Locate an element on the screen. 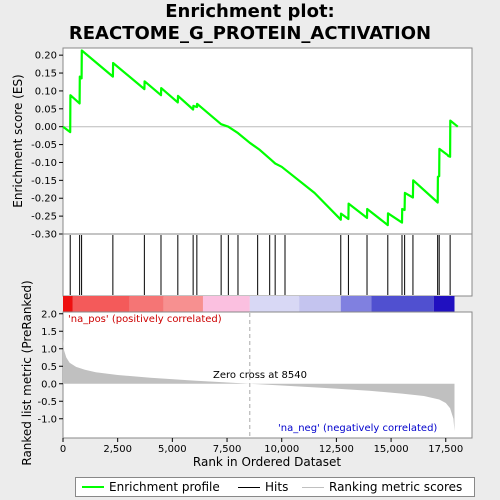 This screenshot has width=500, height=500. es-ytick-label: -0.25 is located at coordinates (44, 217).